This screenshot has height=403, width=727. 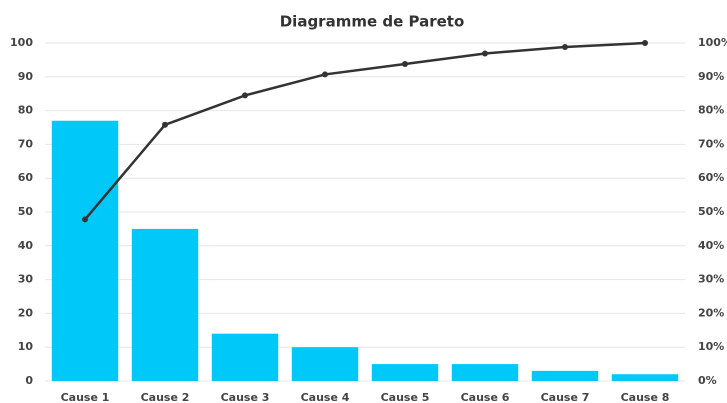 What do you see at coordinates (26, 177) in the screenshot?
I see `y-tick-label: 60` at bounding box center [26, 177].